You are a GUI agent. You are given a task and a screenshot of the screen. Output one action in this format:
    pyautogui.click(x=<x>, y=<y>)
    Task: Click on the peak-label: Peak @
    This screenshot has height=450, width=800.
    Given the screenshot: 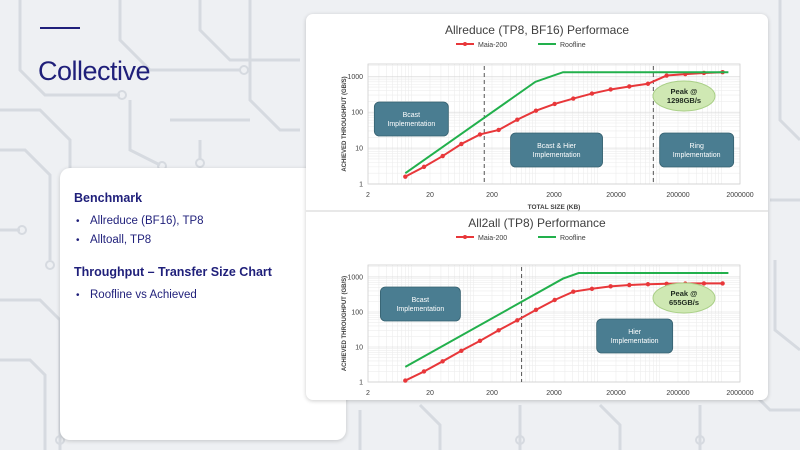 What is the action you would take?
    pyautogui.click(x=684, y=91)
    